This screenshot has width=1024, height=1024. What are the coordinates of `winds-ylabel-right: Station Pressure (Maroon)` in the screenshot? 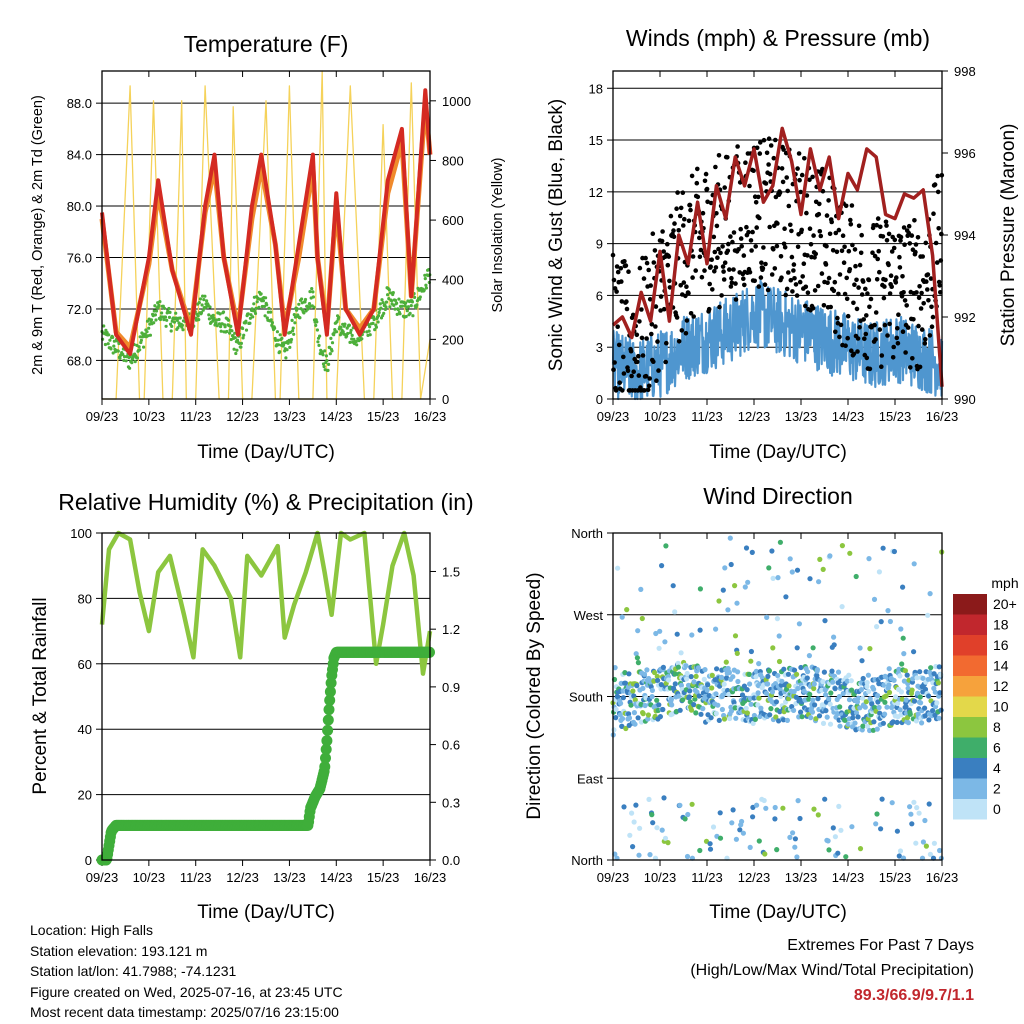 It's located at (1008, 235).